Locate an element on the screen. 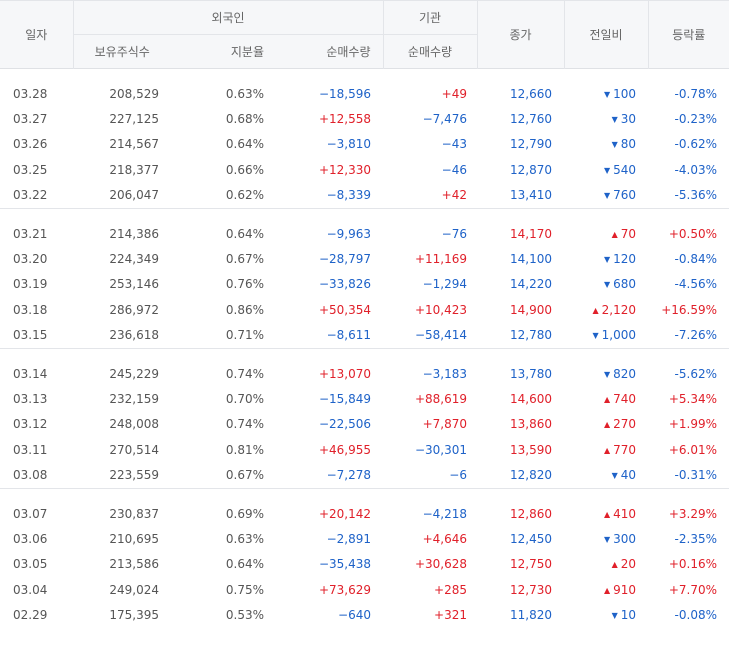 Image resolution: width=731 pixels, height=667 pixels. ratio-cell: 0.67% is located at coordinates (244, 475).